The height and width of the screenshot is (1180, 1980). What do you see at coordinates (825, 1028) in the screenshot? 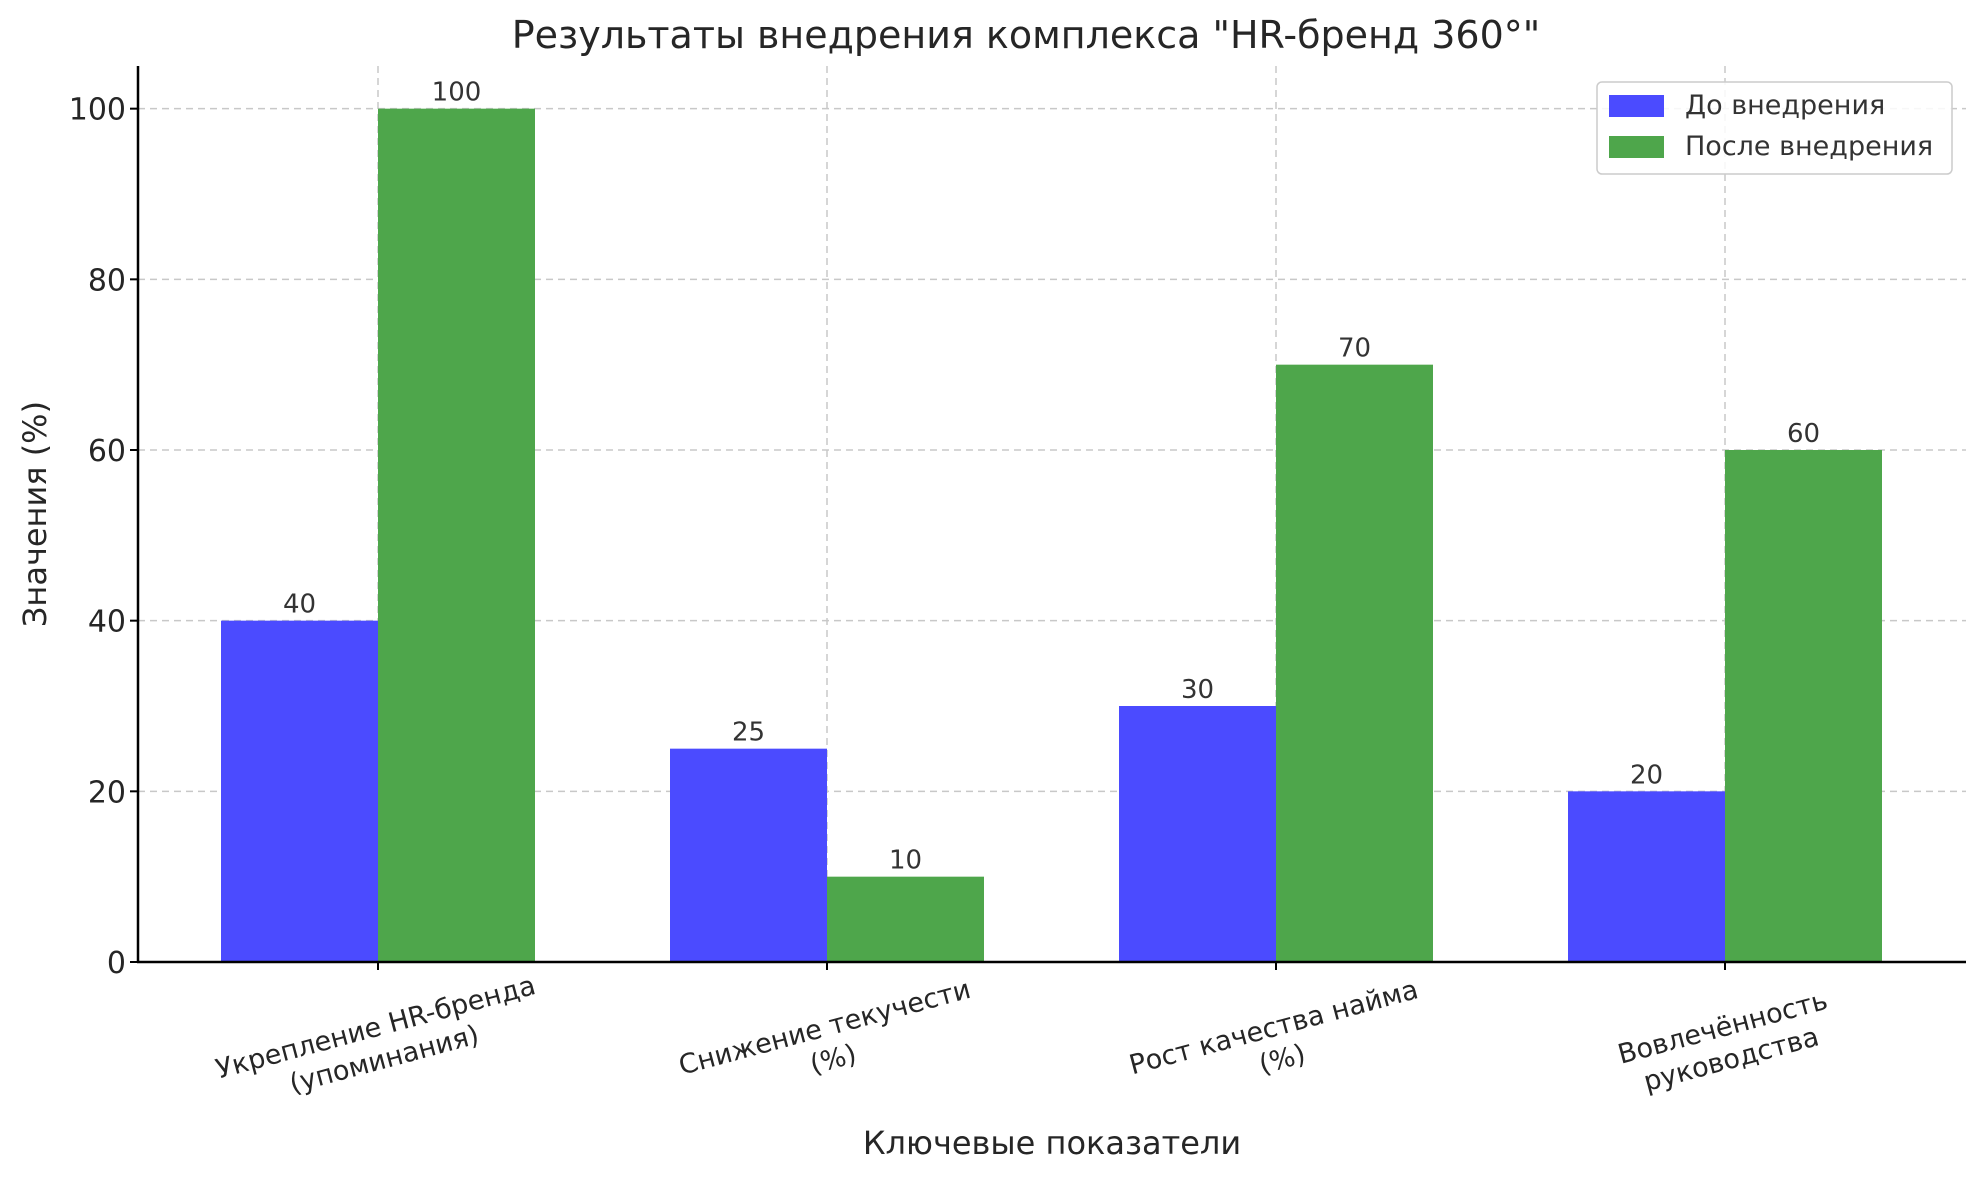
I see `x-tick-label: Снижение текучести(%)` at bounding box center [825, 1028].